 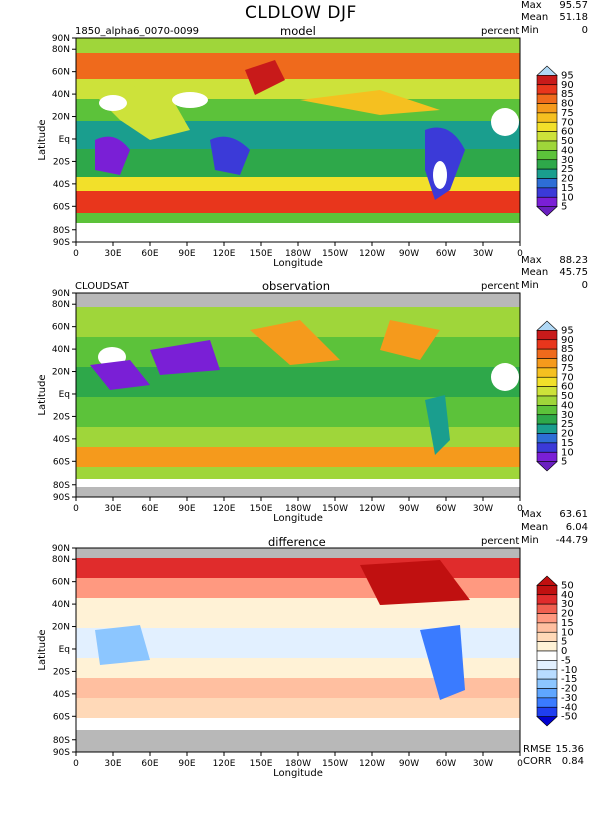 What do you see at coordinates (186, 509) in the screenshot?
I see `lon-tick-label: 90E` at bounding box center [186, 509].